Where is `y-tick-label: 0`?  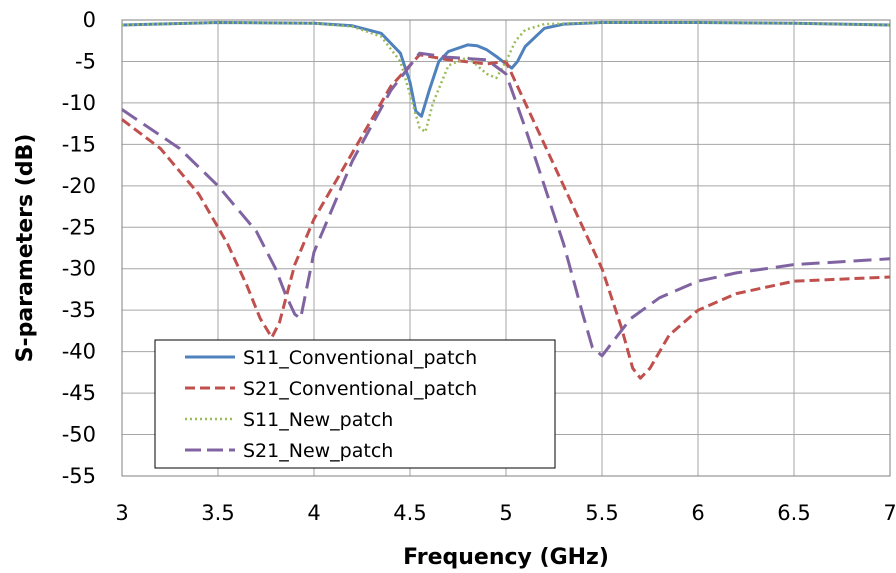
y-tick-label: 0 is located at coordinates (89, 20).